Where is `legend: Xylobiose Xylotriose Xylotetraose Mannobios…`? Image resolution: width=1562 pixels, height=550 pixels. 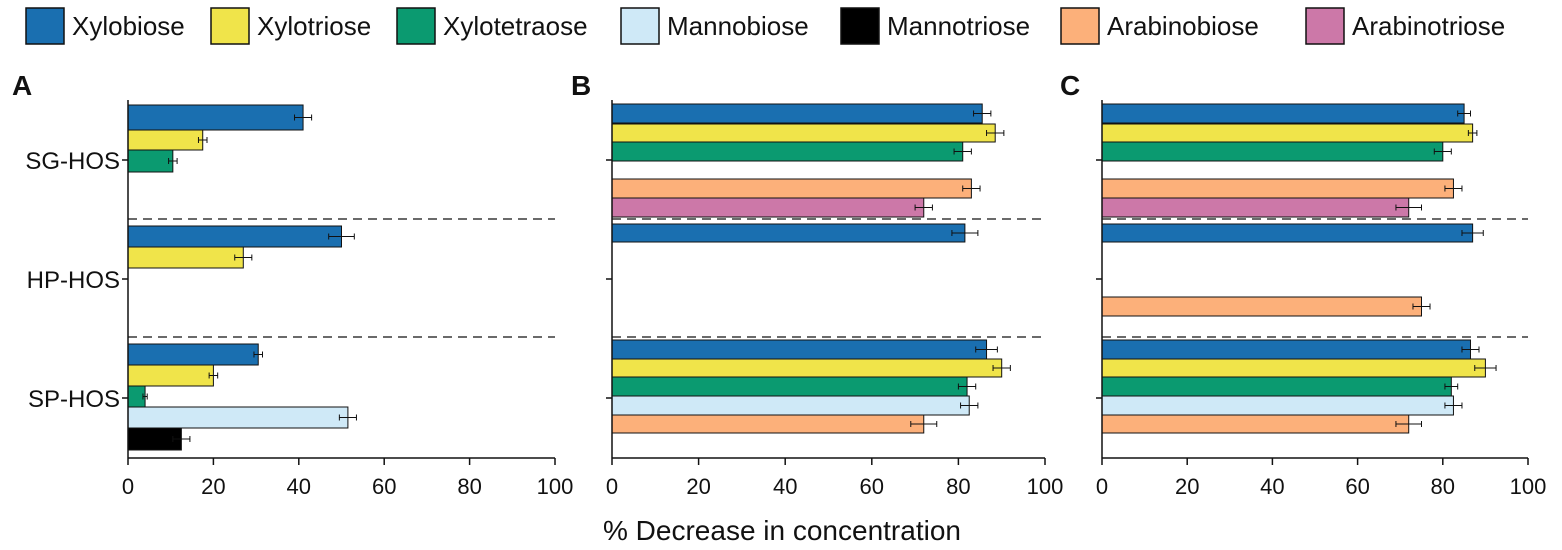 legend: Xylobiose Xylotriose Xylotetraose Mannobios… is located at coordinates (765, 26).